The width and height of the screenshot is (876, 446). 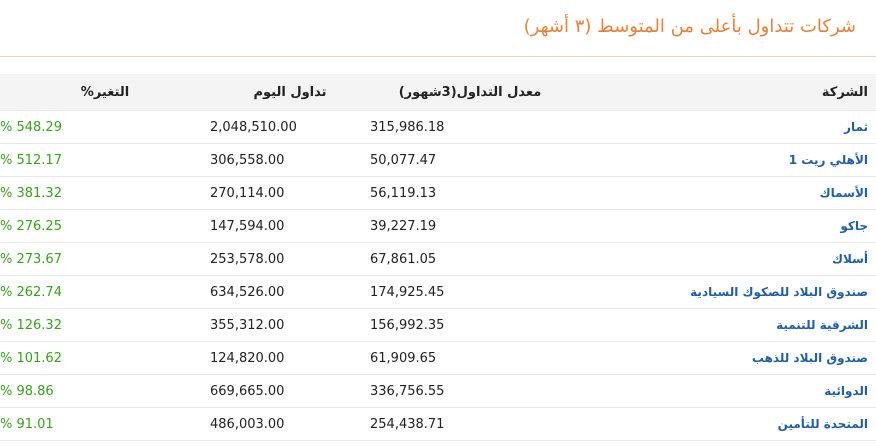 What do you see at coordinates (723, 358) in the screenshot?
I see `company-cell: صندوق البلاد للذهب` at bounding box center [723, 358].